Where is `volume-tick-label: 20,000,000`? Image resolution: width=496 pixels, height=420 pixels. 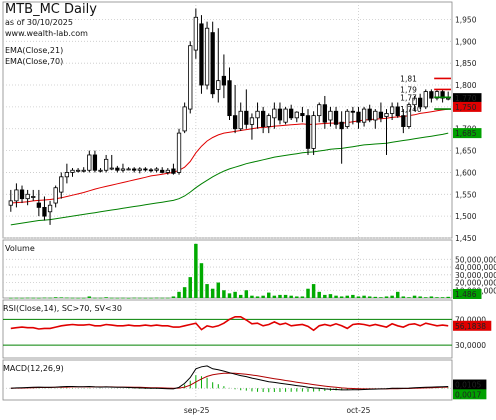 volume-tick-label: 20,000,000 is located at coordinates (475, 283).